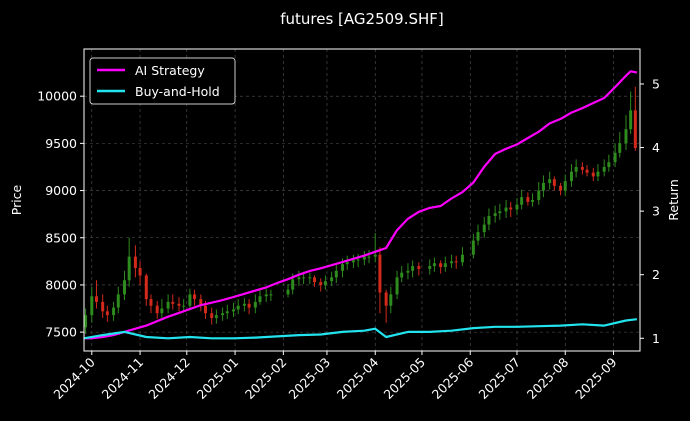  I want to click on y-tick-label: 8000, so click(61, 284).